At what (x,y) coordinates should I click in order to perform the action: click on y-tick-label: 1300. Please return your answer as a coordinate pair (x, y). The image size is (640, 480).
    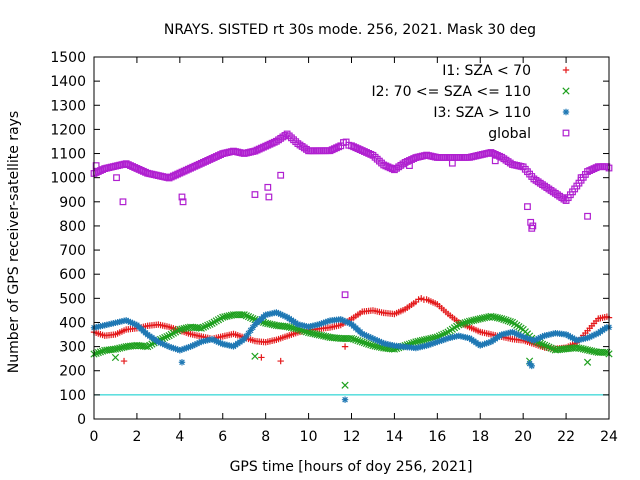
    Looking at the image, I should click on (68, 106).